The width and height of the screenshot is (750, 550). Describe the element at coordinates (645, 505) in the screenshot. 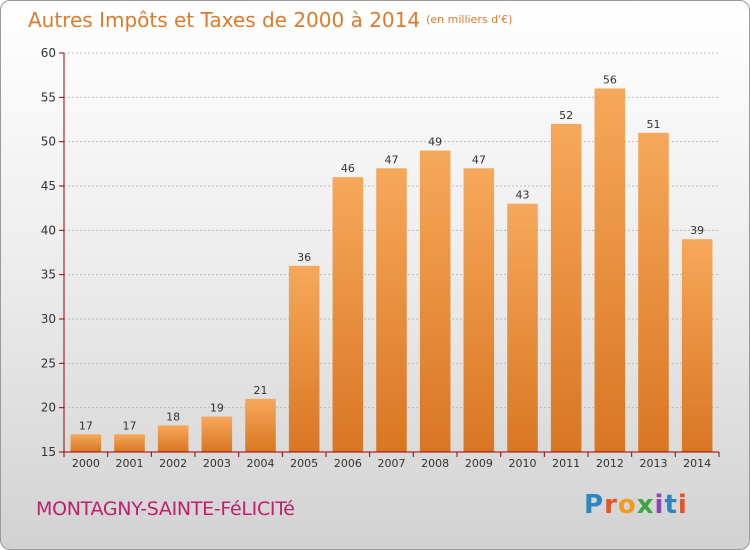

I see `logo-letter: x` at that location.